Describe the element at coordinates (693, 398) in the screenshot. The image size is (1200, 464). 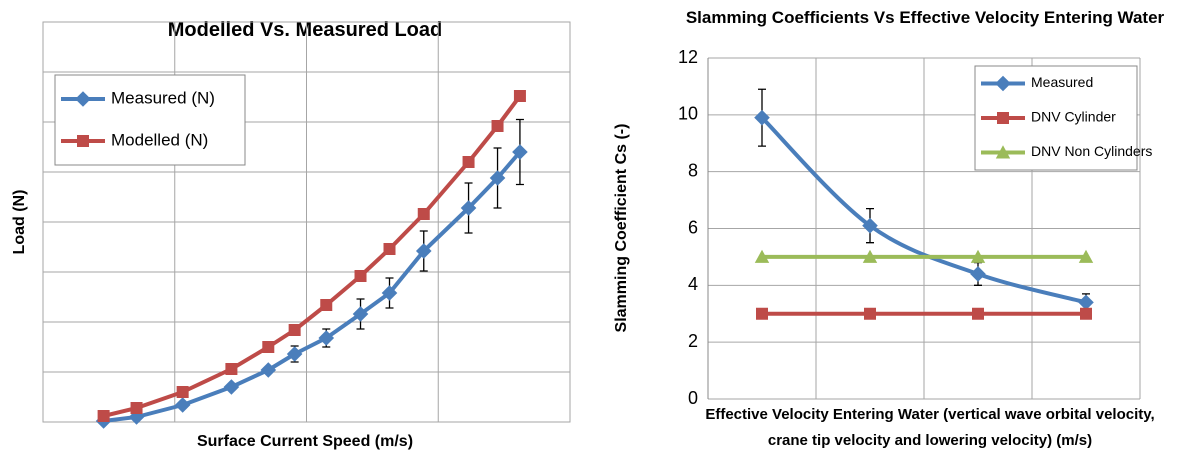
I see `y-tick-label: 0` at that location.